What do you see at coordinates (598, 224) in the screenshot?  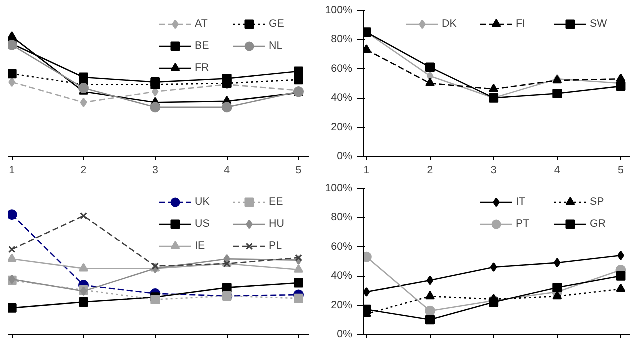 I see `legend-label: GR` at bounding box center [598, 224].